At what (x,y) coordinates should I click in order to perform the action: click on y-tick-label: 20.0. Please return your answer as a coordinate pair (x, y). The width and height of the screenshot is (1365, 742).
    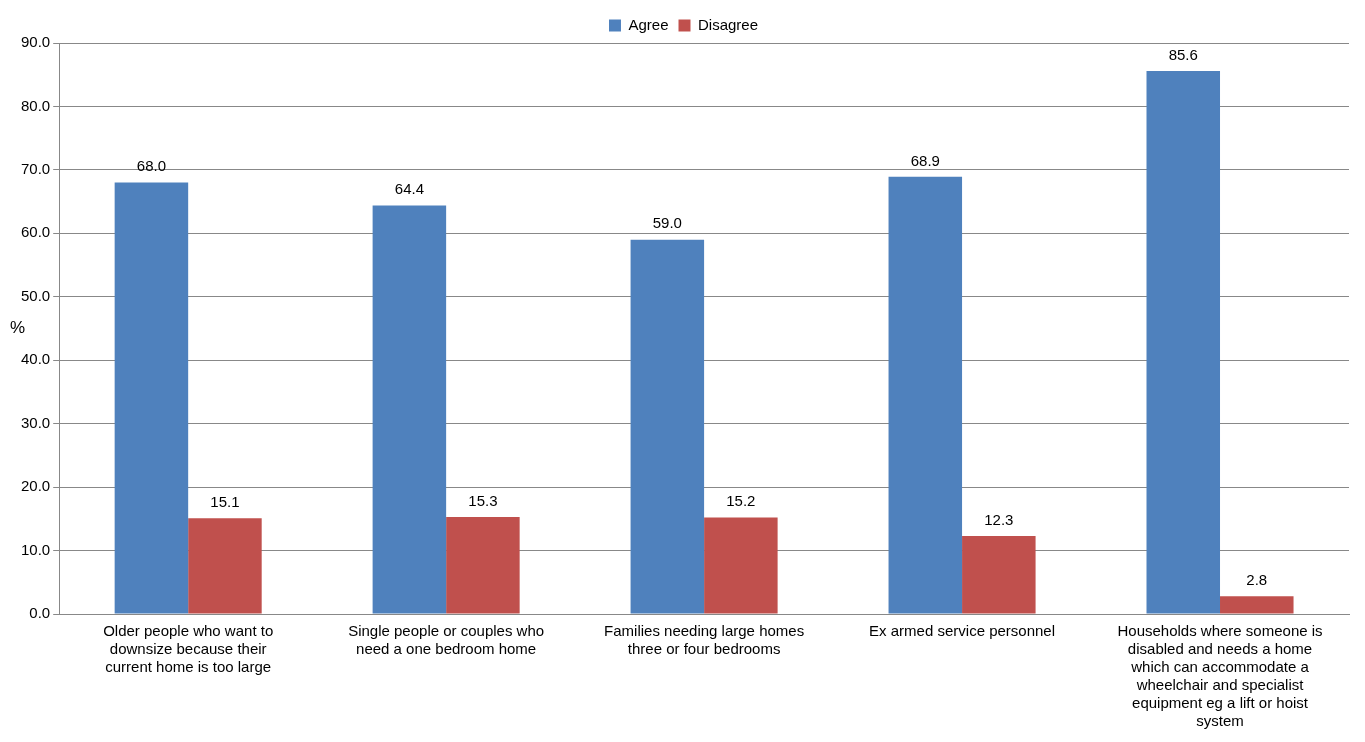
    Looking at the image, I should click on (35, 486).